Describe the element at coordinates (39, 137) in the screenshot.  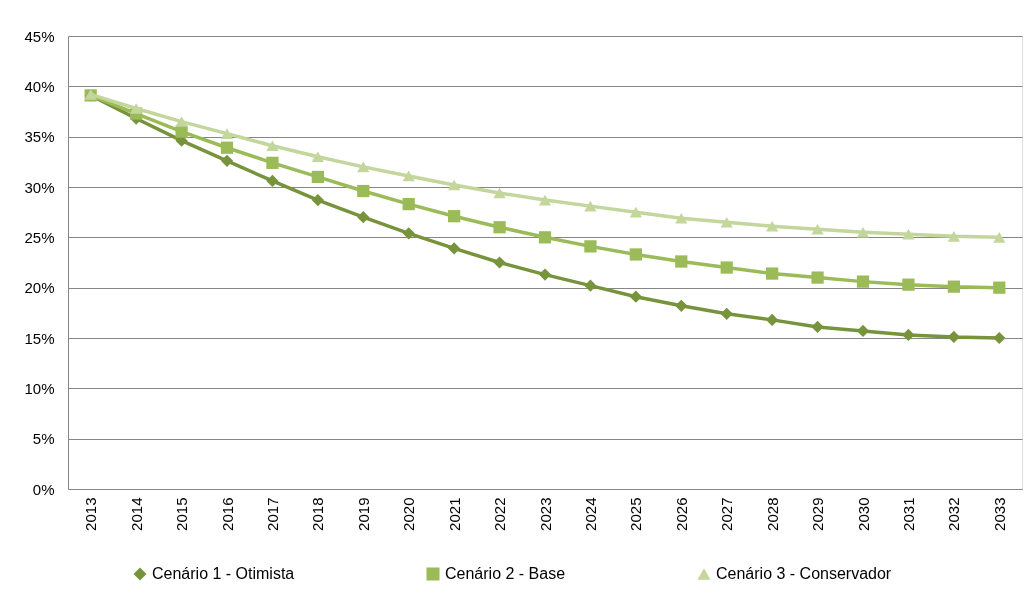
I see `y-tick-label: 35%` at that location.